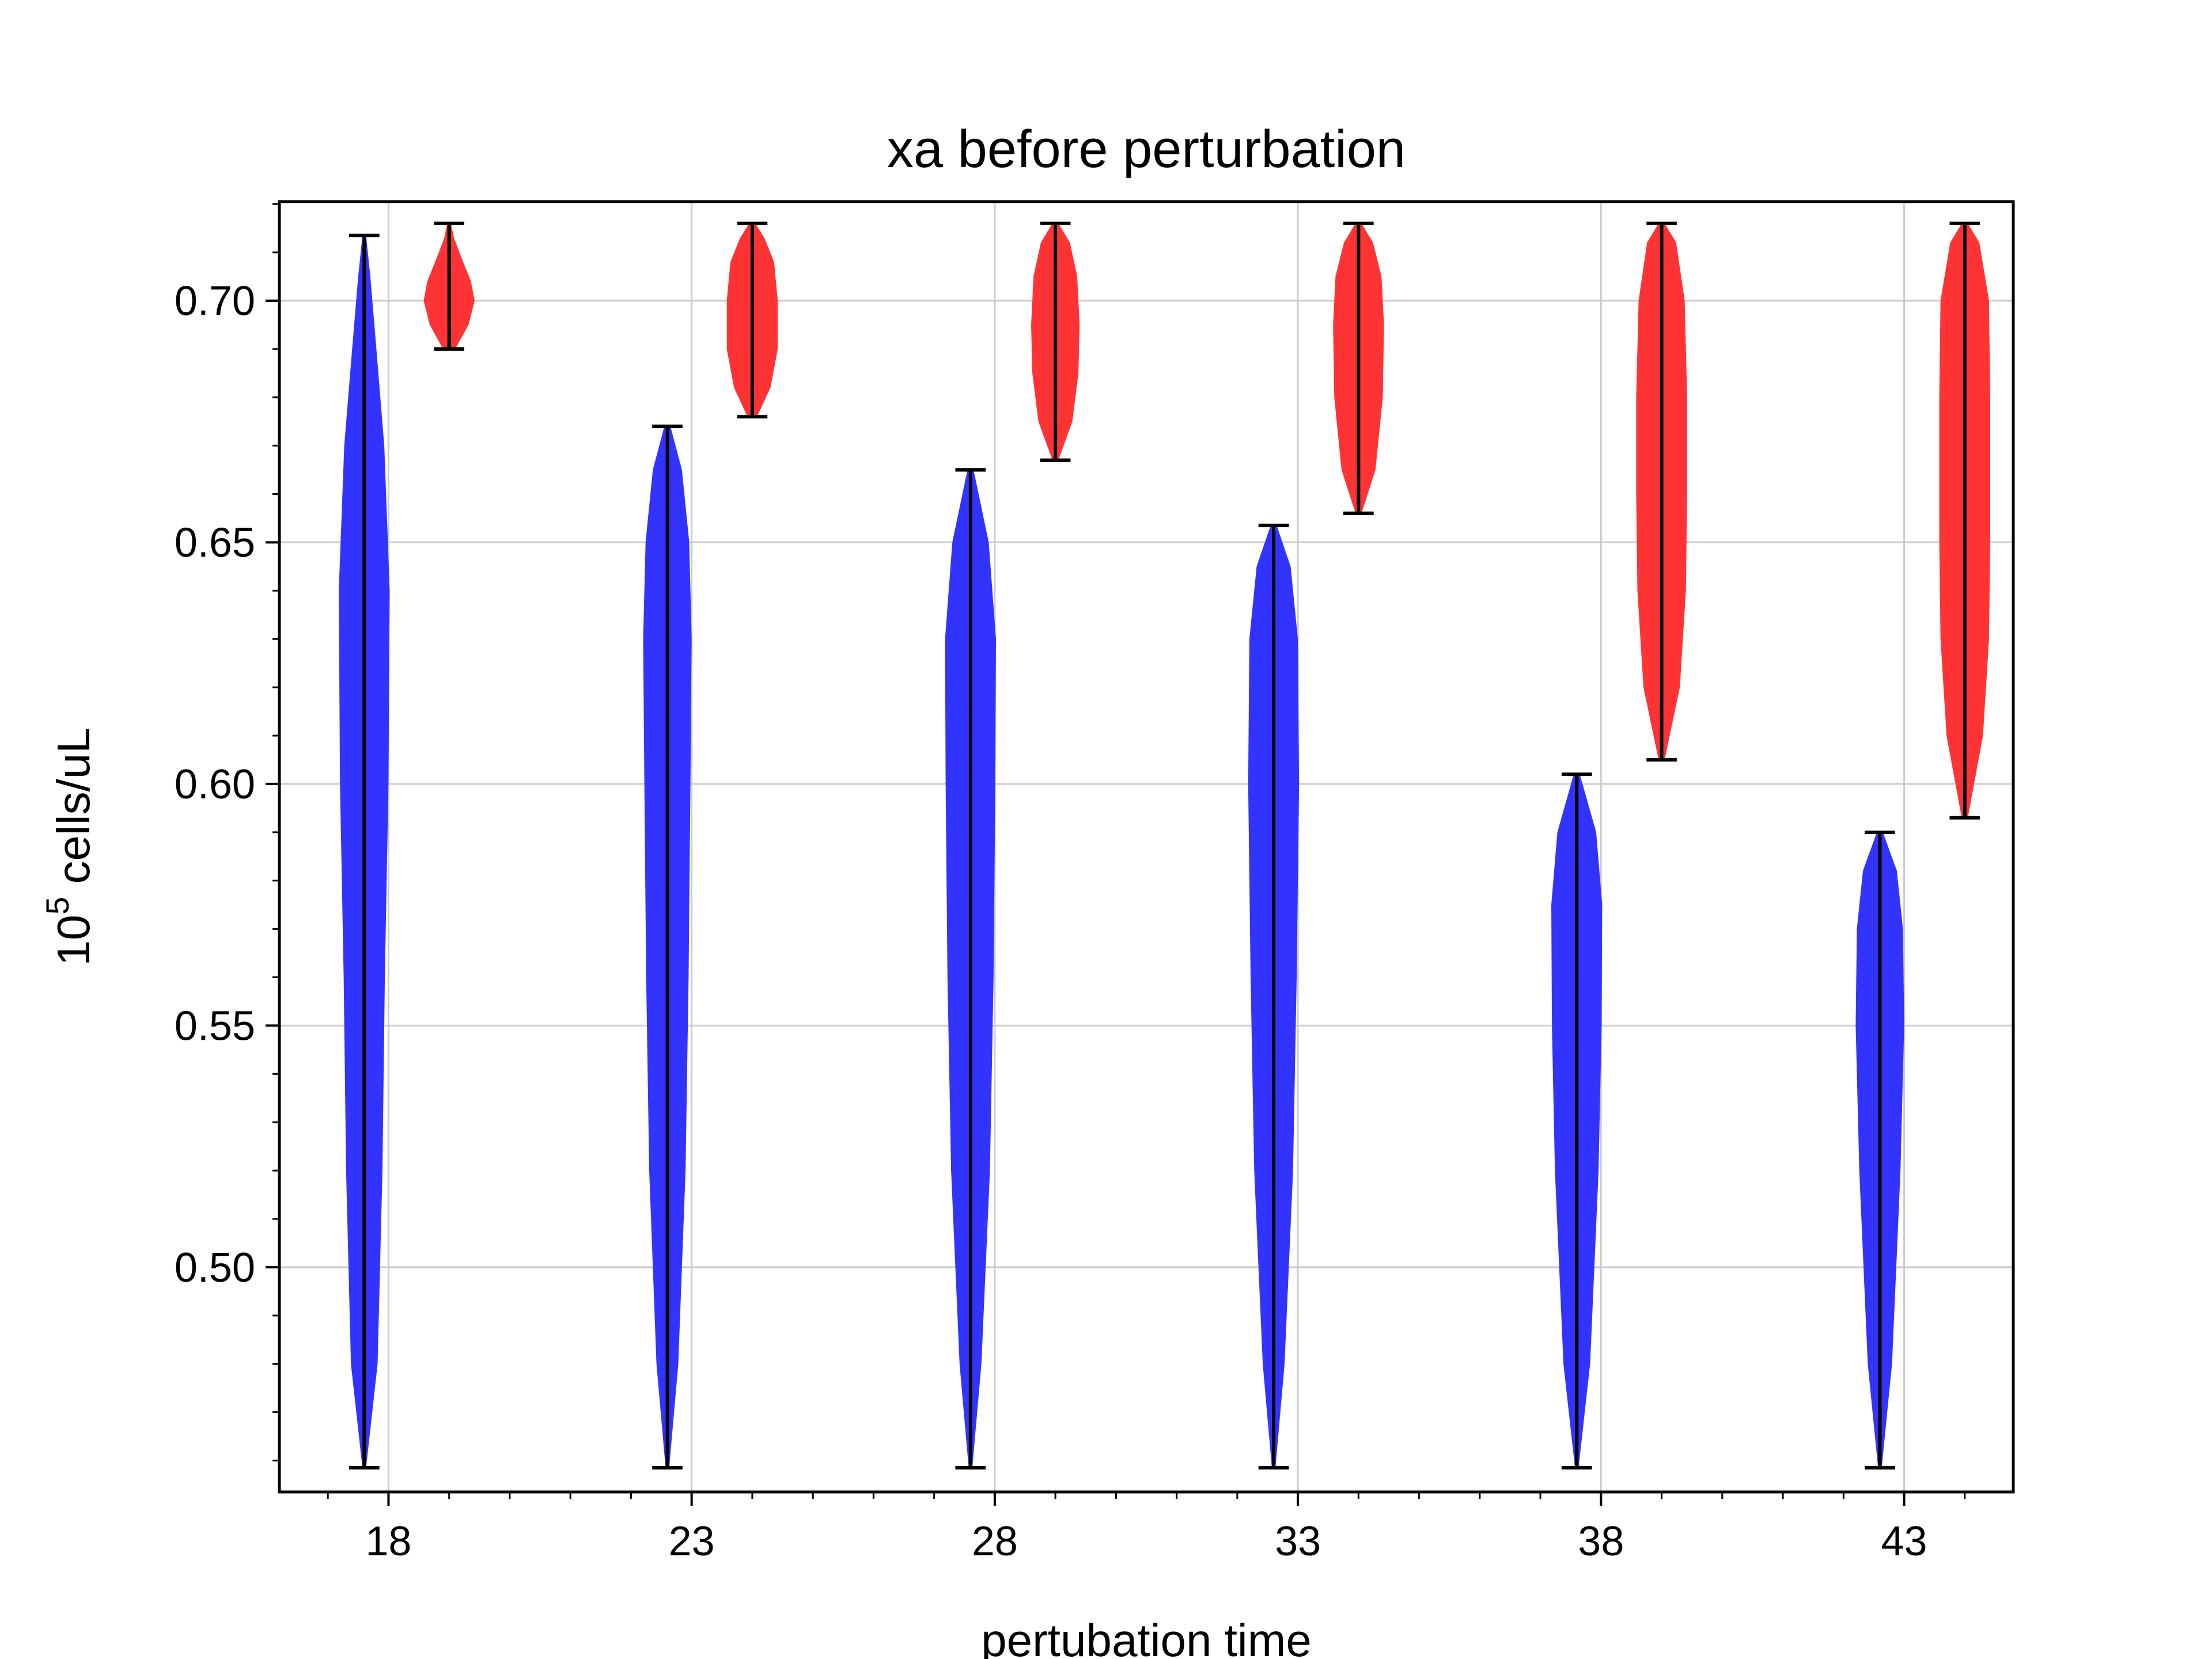 This screenshot has height=1659, width=2212. What do you see at coordinates (388, 1541) in the screenshot?
I see `x-tick-label: 18` at bounding box center [388, 1541].